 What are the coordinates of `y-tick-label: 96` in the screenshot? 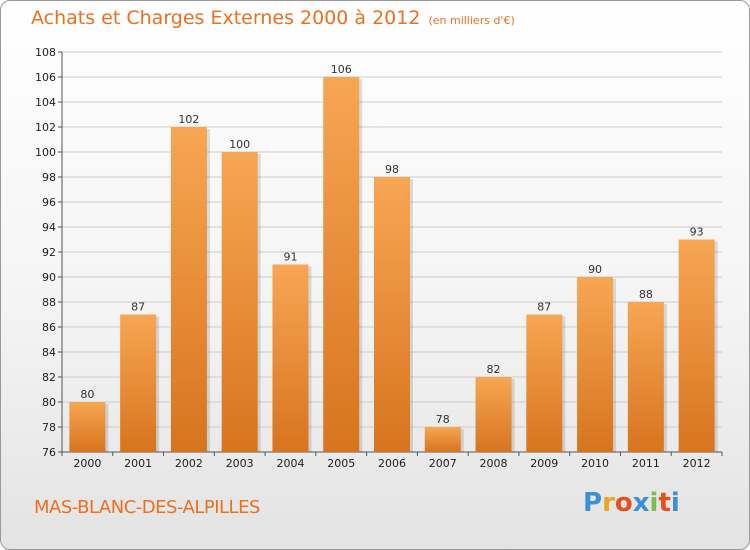 It's located at (49, 202).